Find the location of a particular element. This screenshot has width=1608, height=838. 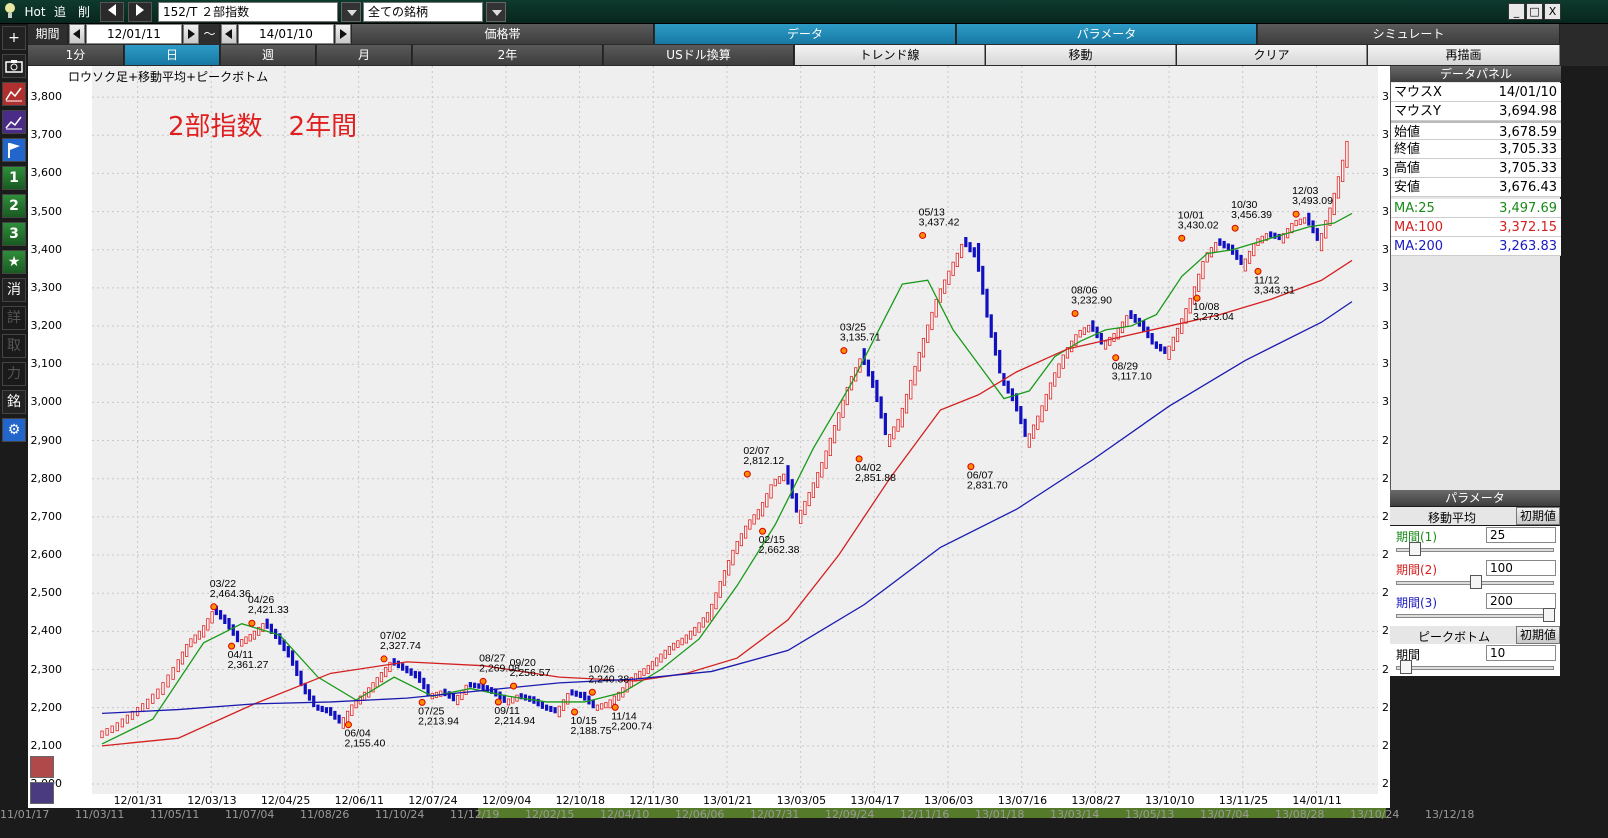

interval-month: 月 is located at coordinates (364, 55).